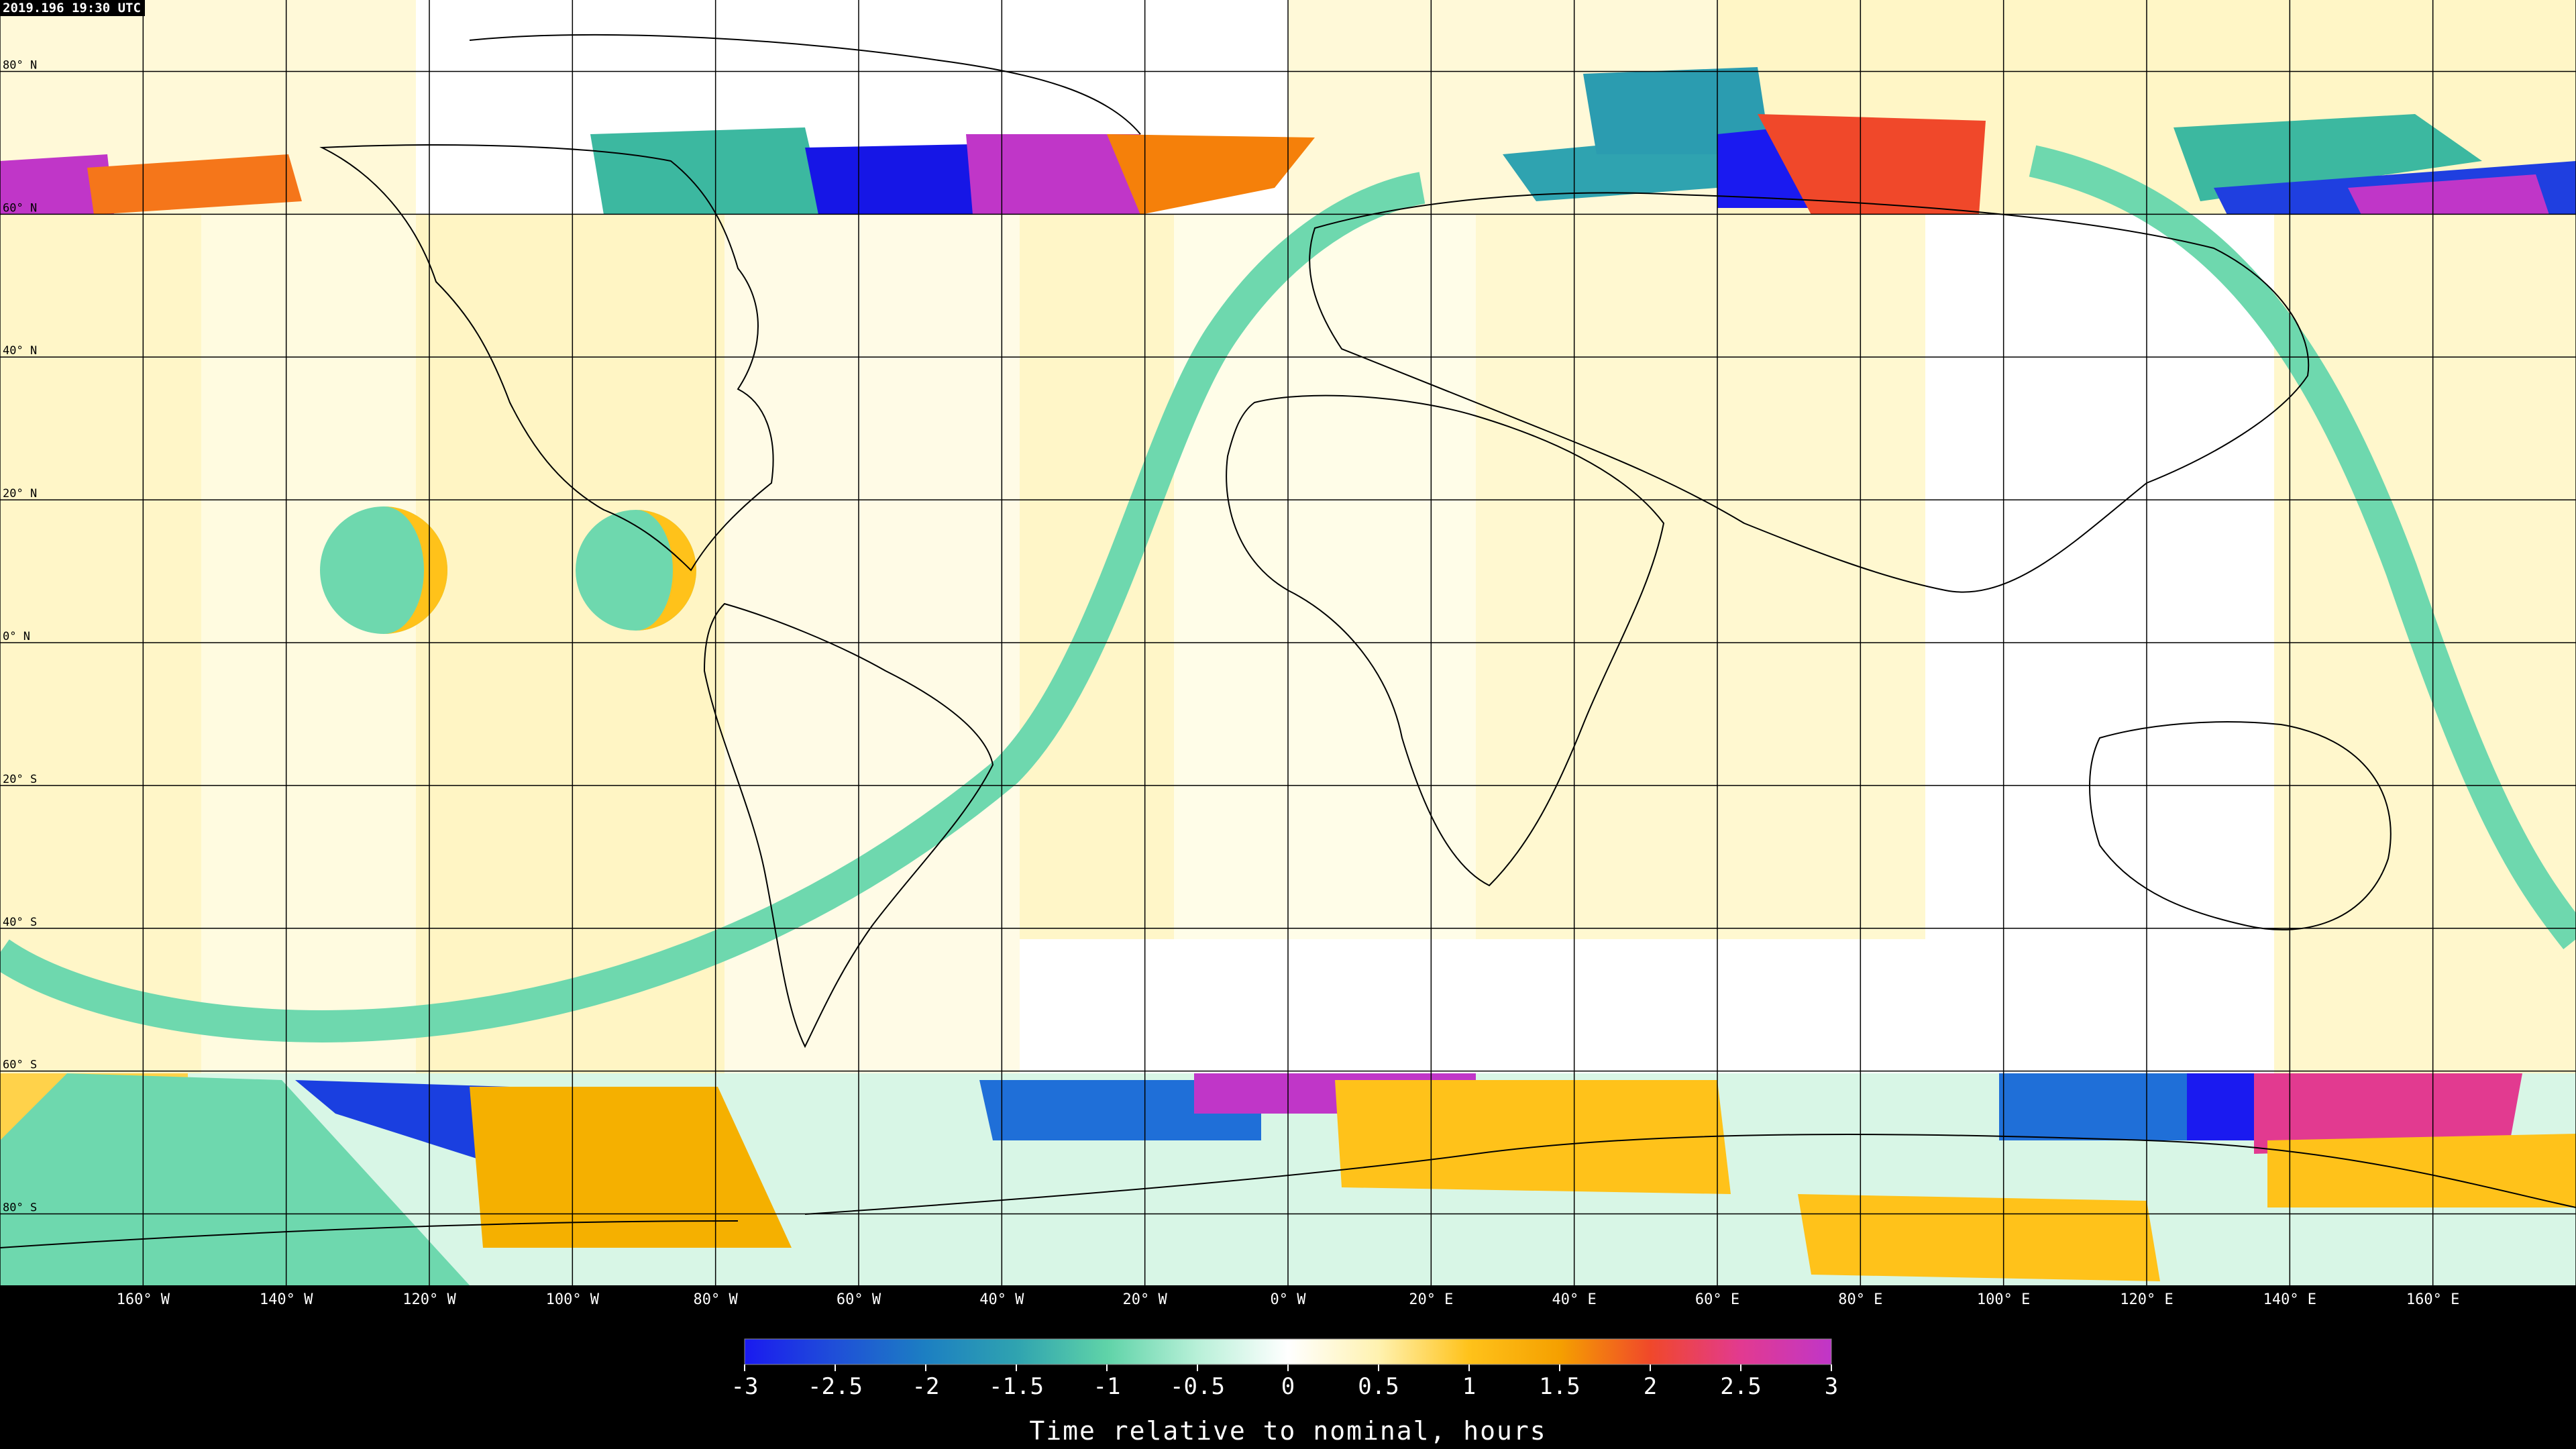  Describe the element at coordinates (1287, 1431) in the screenshot. I see `colorbar-title: Time relative to nominal, hours` at that location.